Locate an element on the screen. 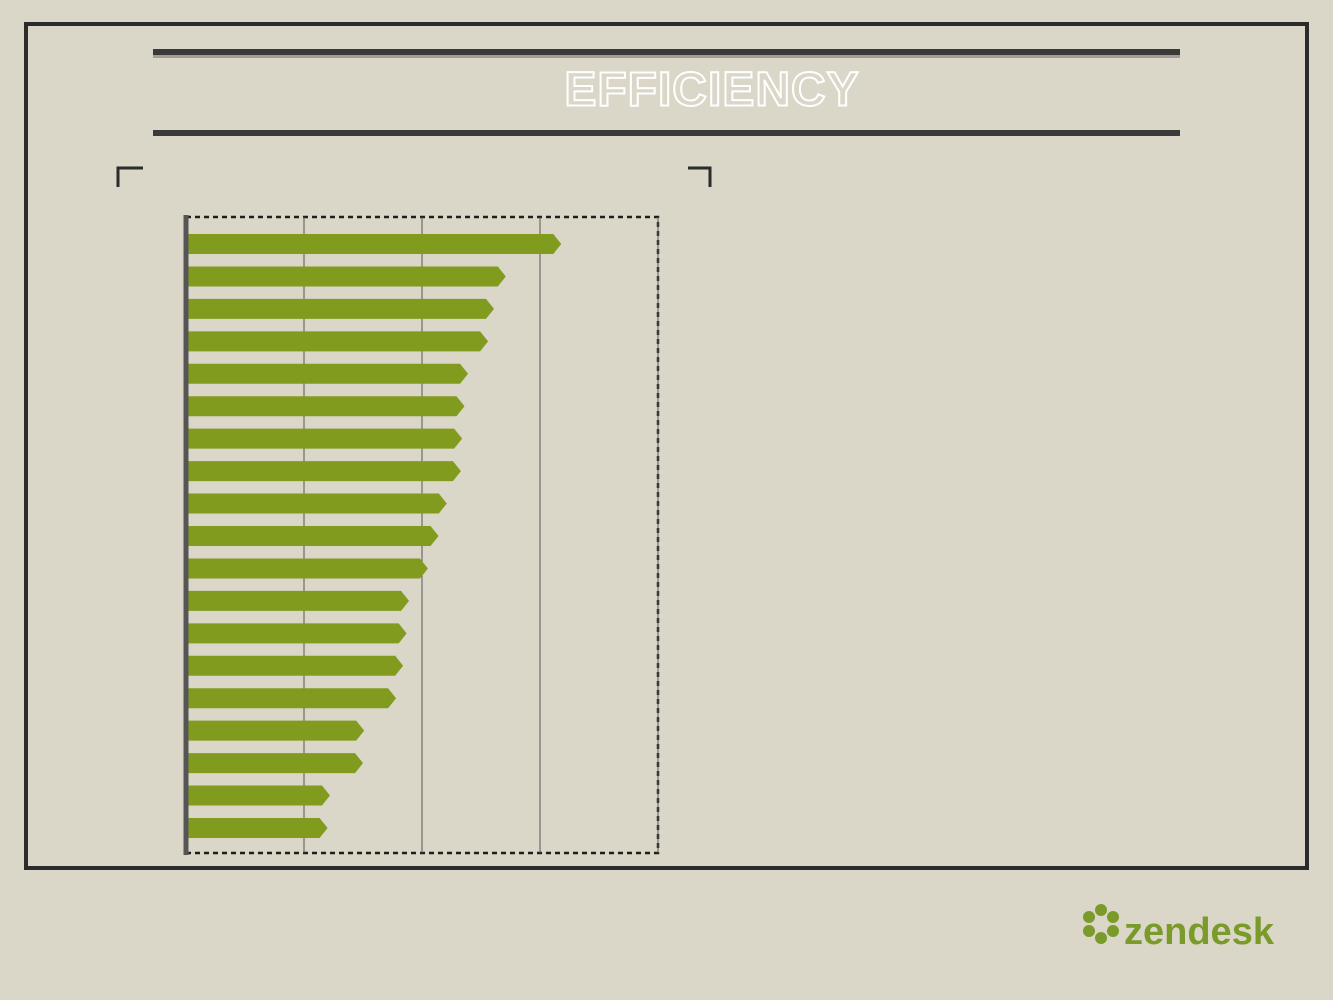 This screenshot has height=1000, width=1333. logo: zendesk is located at coordinates (1179, 928).